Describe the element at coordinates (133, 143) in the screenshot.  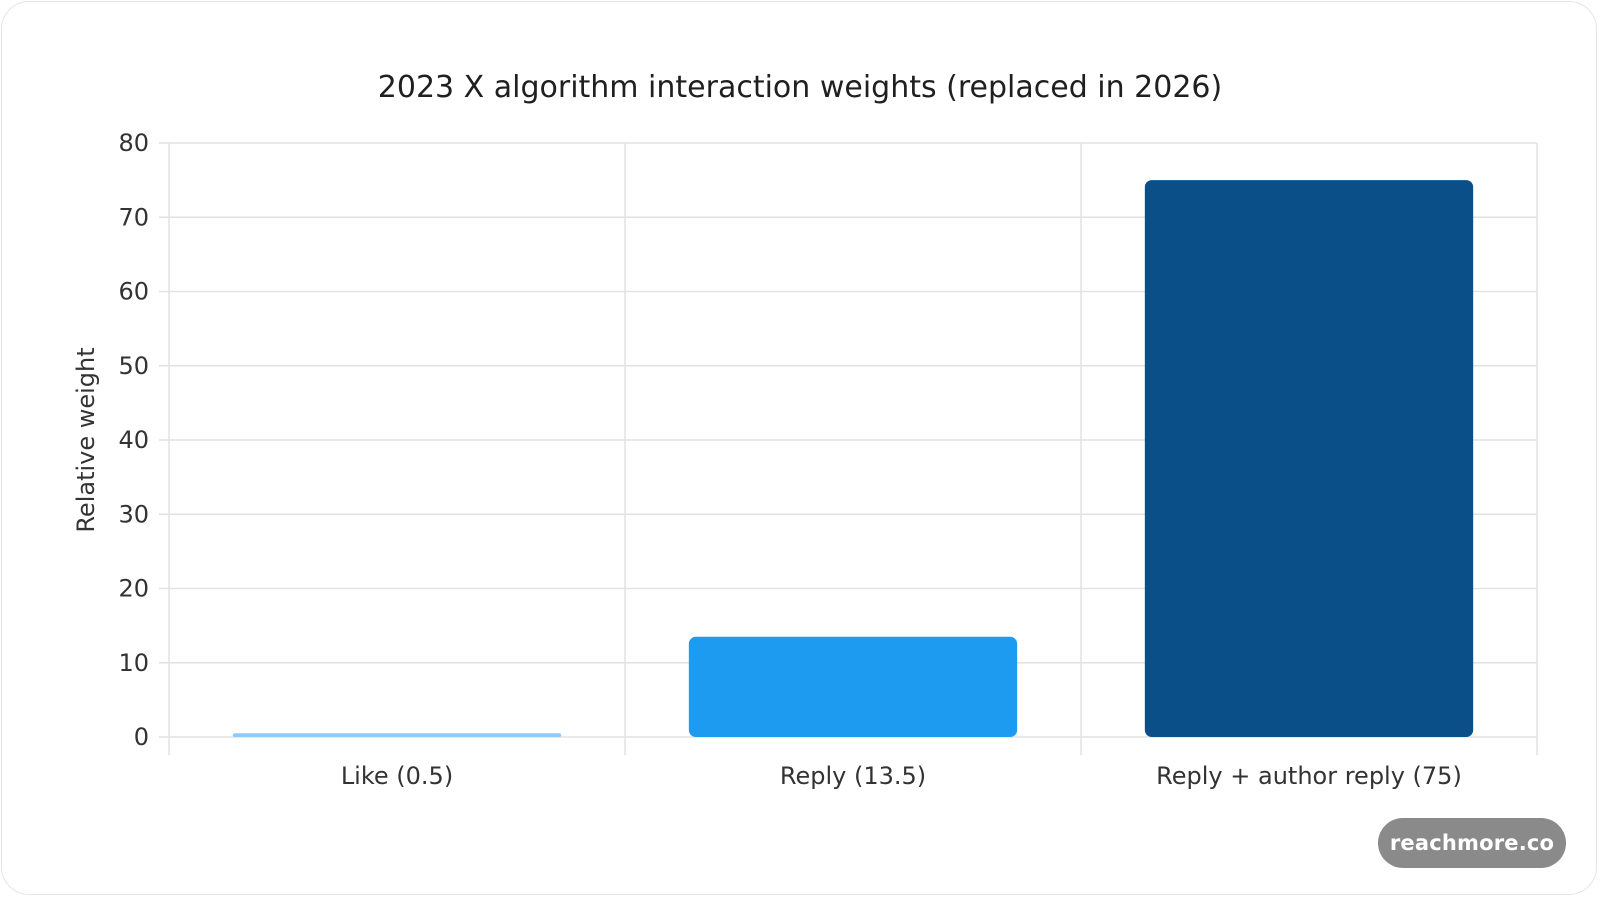
I see `y-tick-label: 80` at that location.